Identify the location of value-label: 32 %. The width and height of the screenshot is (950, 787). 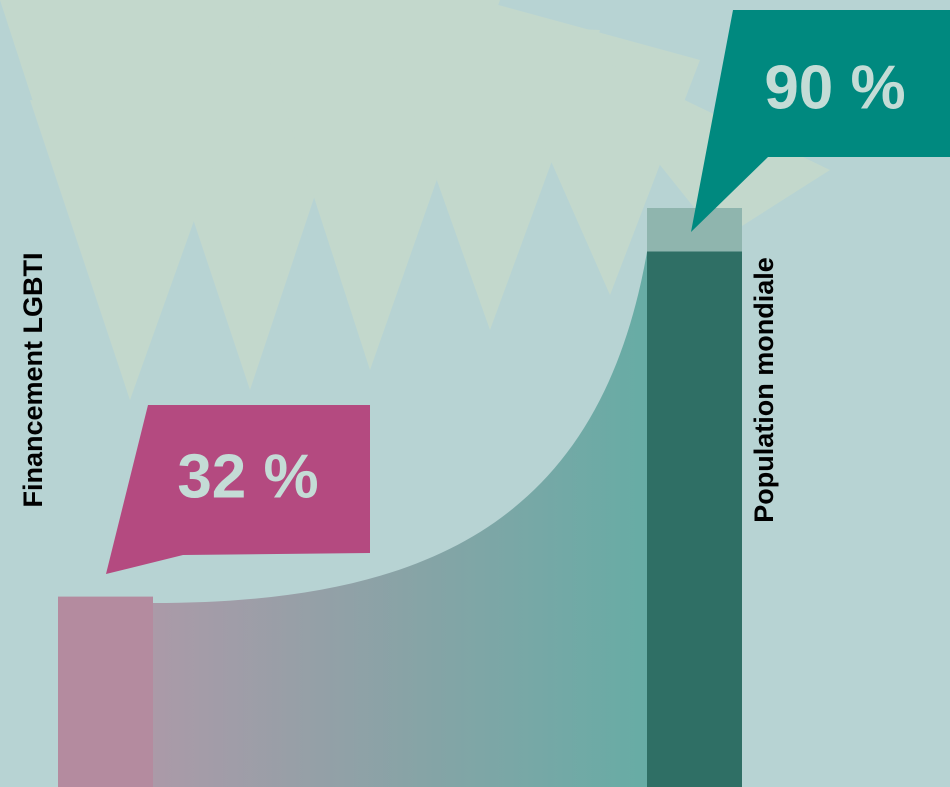
(247, 476).